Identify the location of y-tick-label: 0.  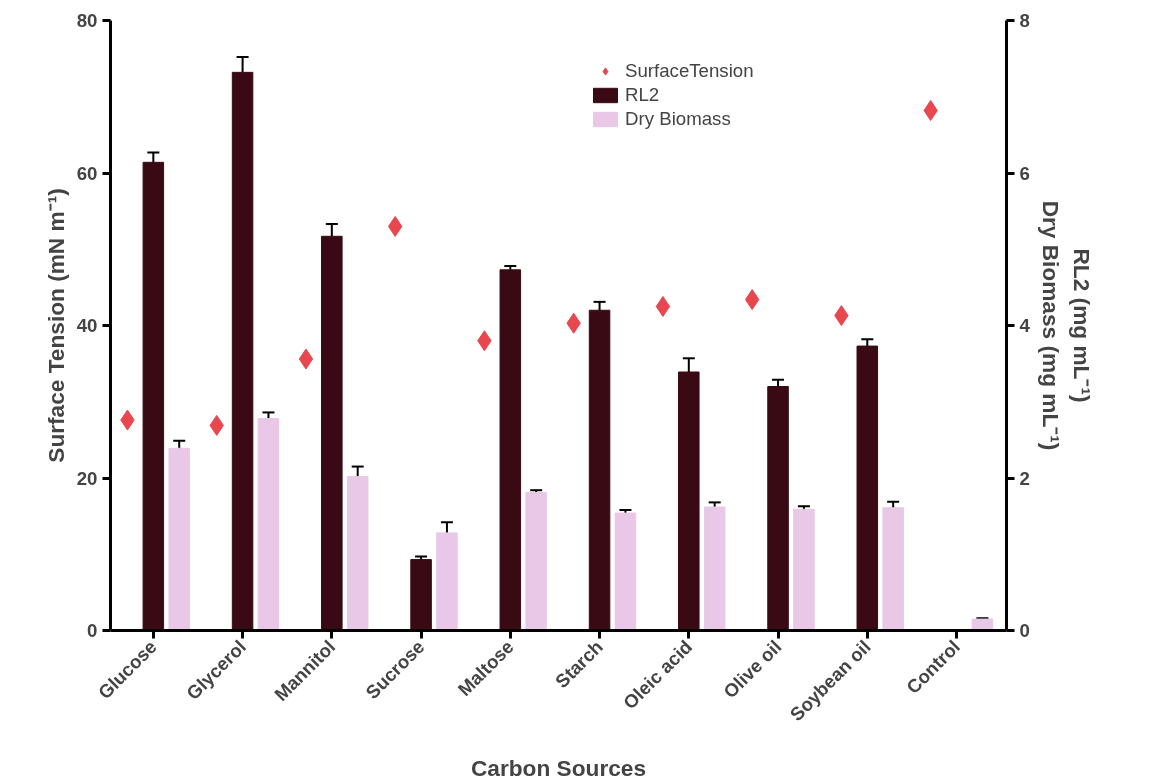
(92, 630).